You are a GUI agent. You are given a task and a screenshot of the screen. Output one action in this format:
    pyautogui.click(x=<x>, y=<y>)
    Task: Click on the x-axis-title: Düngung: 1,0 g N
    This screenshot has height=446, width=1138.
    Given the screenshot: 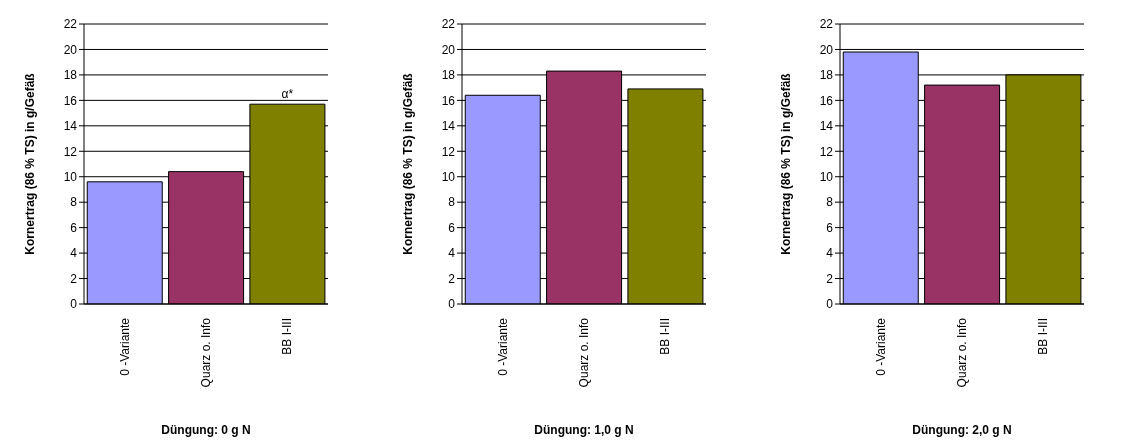 What is the action you would take?
    pyautogui.click(x=584, y=430)
    